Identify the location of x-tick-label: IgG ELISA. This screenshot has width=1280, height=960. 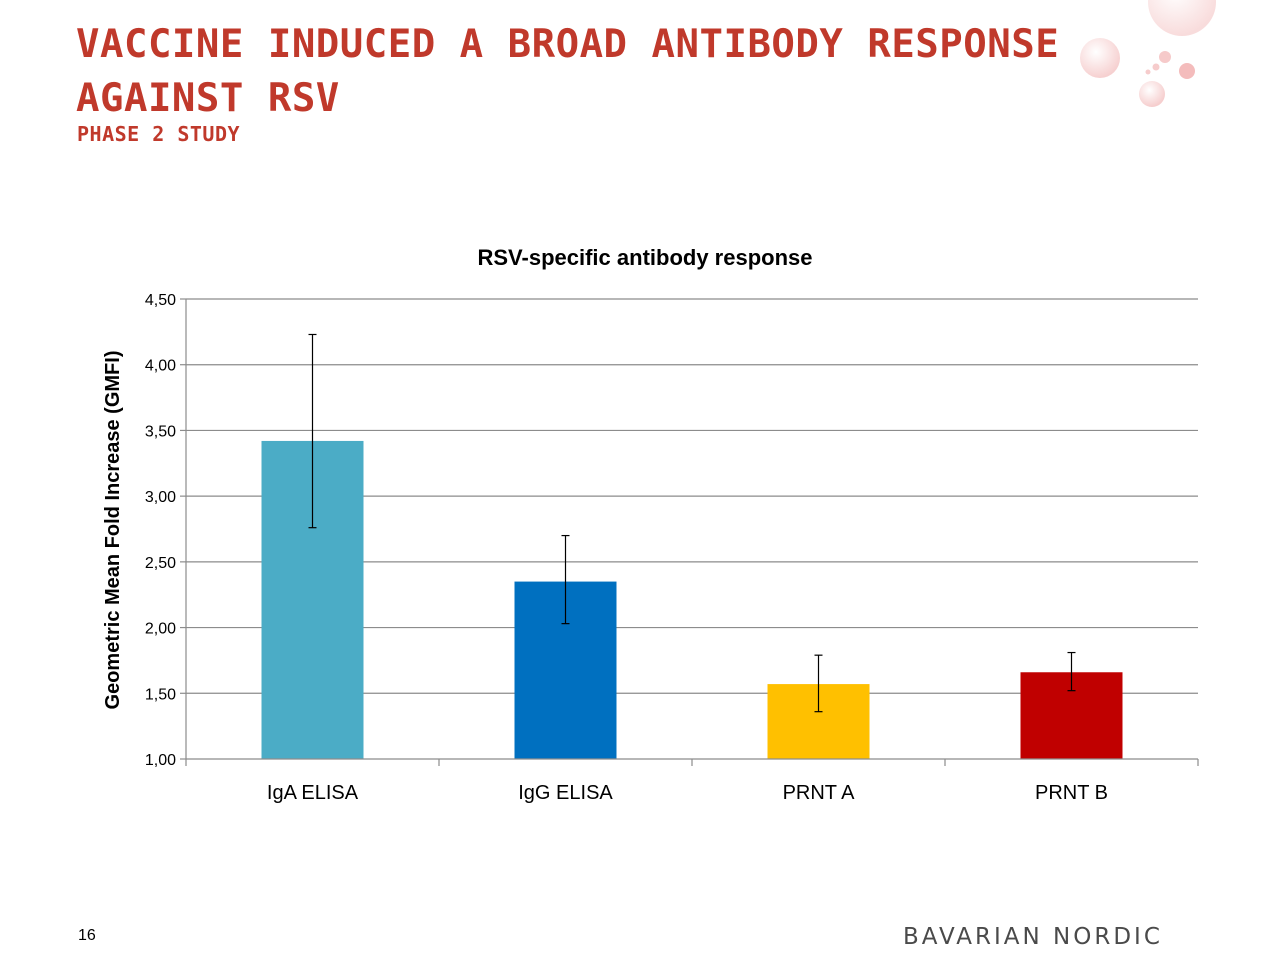
(565, 793).